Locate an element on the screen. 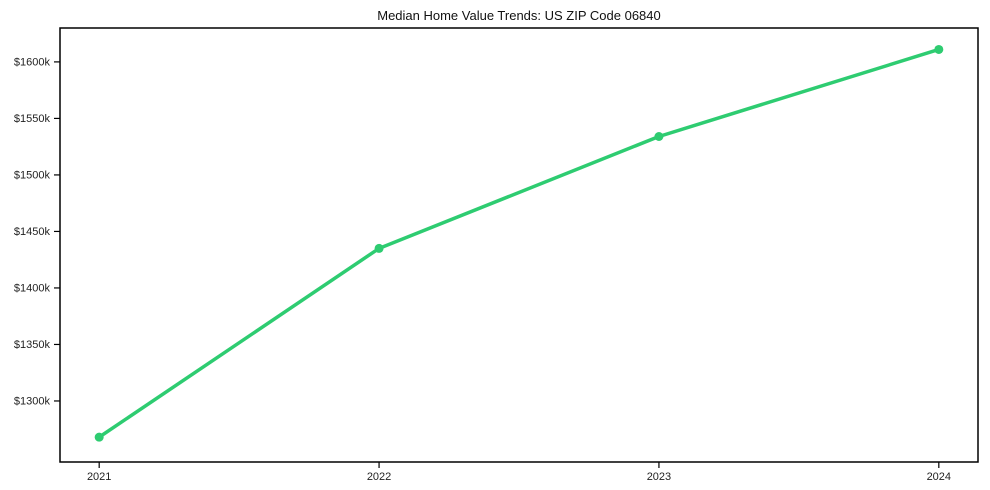 This screenshot has width=990, height=490. y-tick-label: $1600k is located at coordinates (32, 62).